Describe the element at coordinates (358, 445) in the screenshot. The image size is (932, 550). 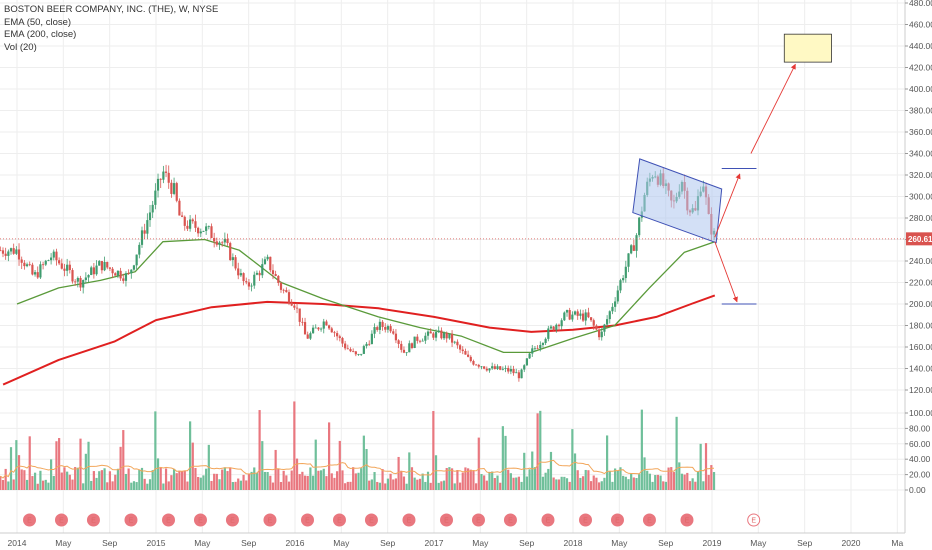
I see `volume-bars` at that location.